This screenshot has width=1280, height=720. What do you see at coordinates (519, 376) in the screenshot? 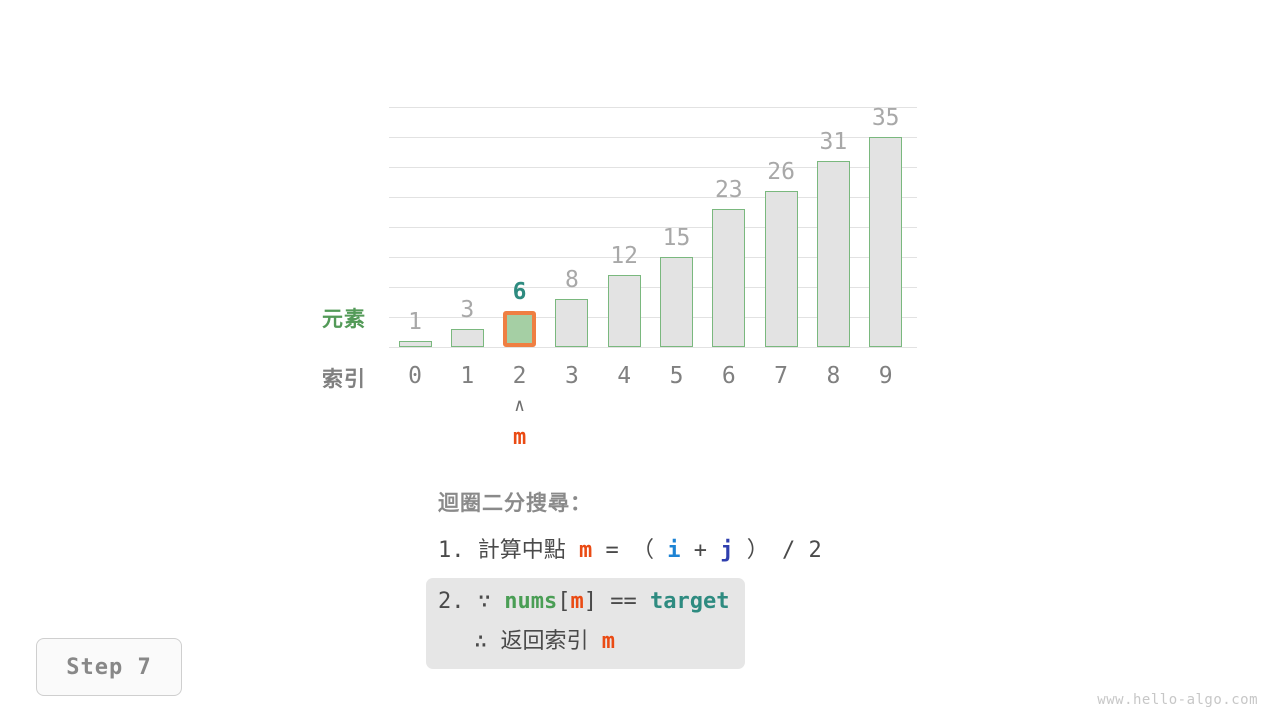
I see `index-label: 2` at bounding box center [519, 376].